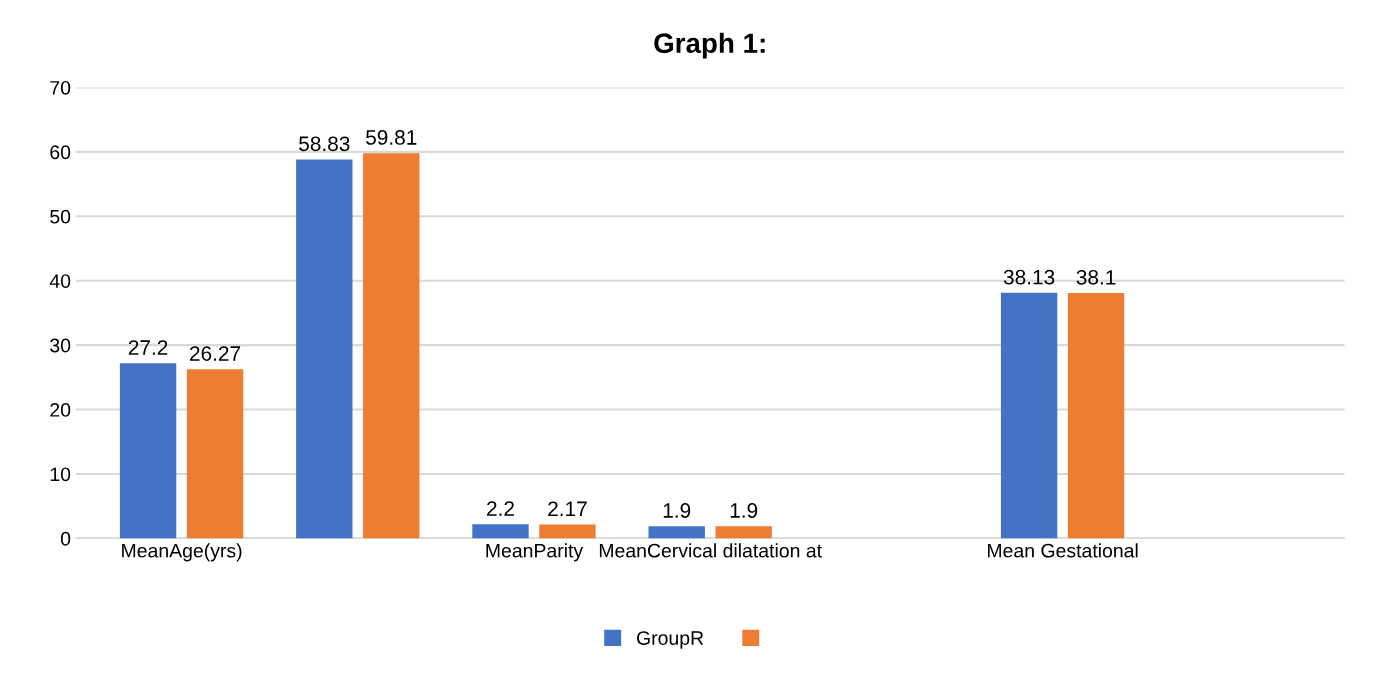 This screenshot has width=1379, height=673. Describe the element at coordinates (1096, 277) in the screenshot. I see `data-label: 38.1` at that location.